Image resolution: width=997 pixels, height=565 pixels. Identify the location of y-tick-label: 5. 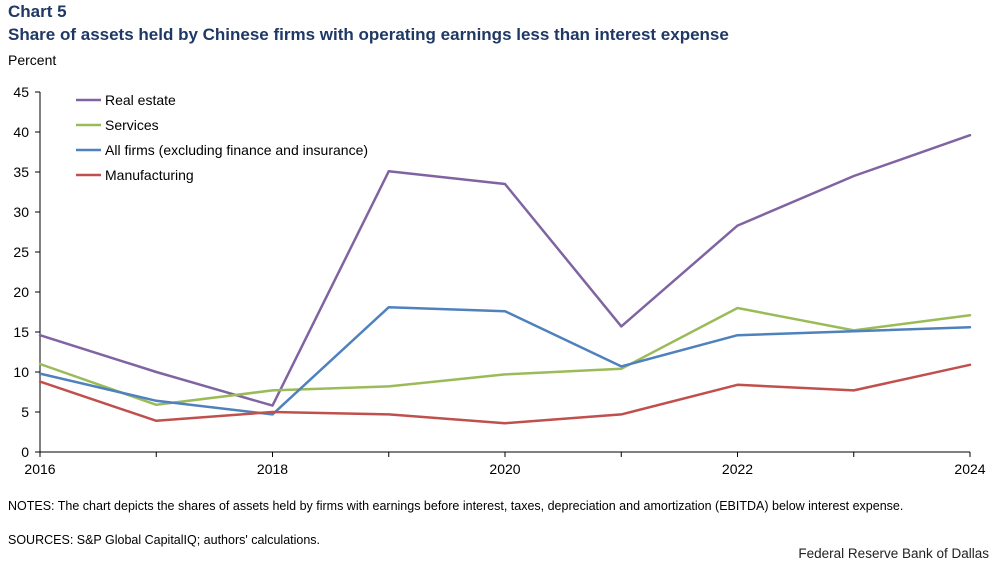
(25, 412).